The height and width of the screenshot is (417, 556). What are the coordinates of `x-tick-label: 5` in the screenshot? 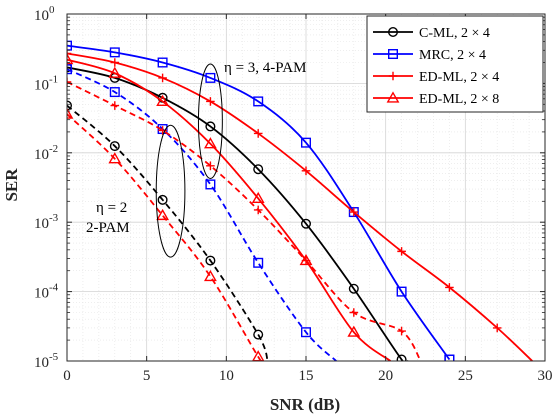 It's located at (147, 376).